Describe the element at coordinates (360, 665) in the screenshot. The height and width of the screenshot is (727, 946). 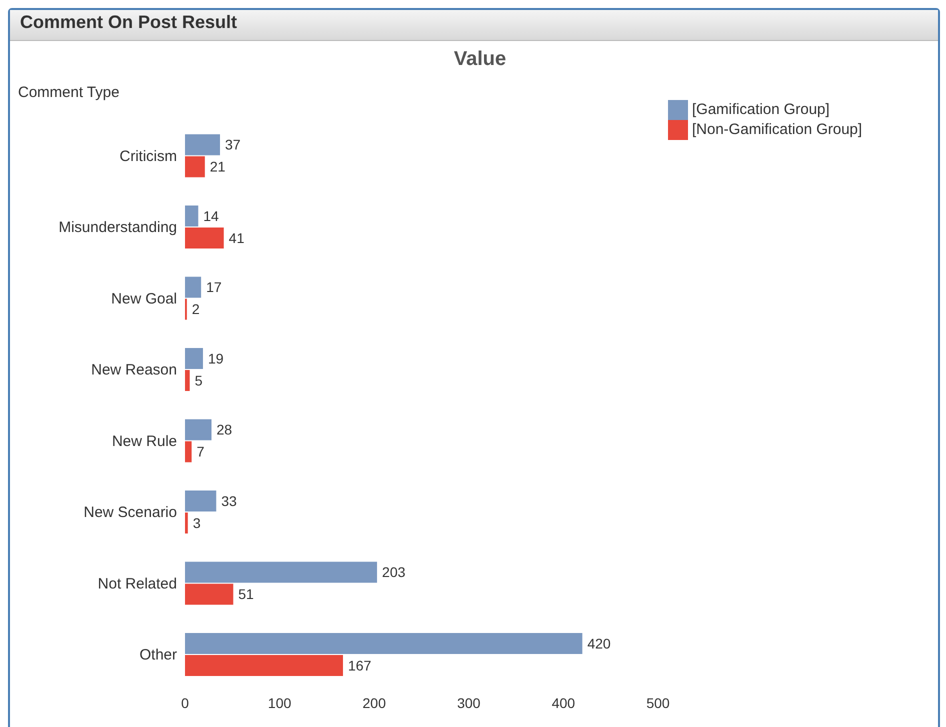
I see `data-label: 167` at that location.